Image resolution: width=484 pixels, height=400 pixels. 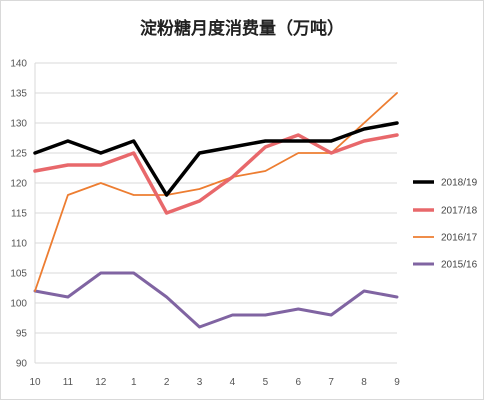 I want to click on x-tick-label: 7, so click(x=331, y=382).